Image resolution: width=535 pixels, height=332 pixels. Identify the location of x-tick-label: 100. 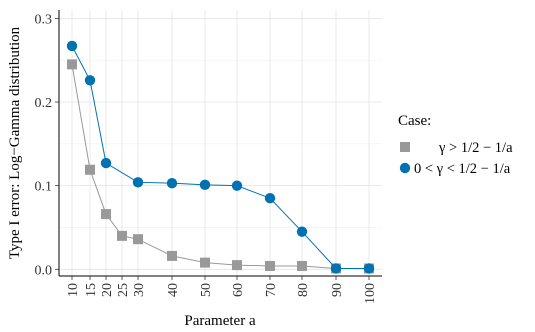
(370, 293).